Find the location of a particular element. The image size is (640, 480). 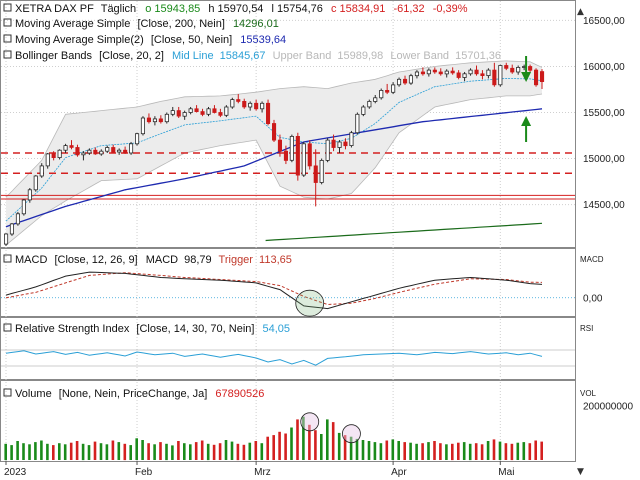

macd-panel: 0,00 is located at coordinates (302, 294).